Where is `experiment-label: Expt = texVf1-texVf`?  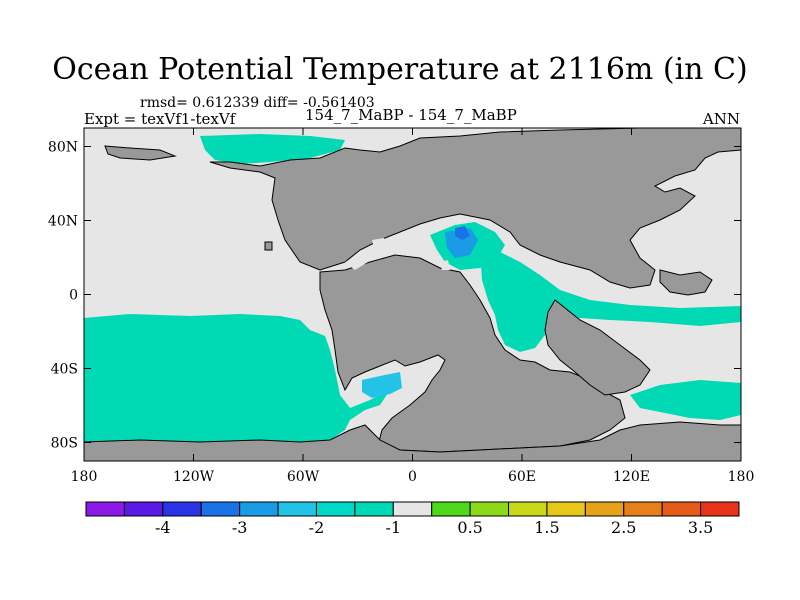
experiment-label: Expt = texVf1-texVf is located at coordinates (160, 119).